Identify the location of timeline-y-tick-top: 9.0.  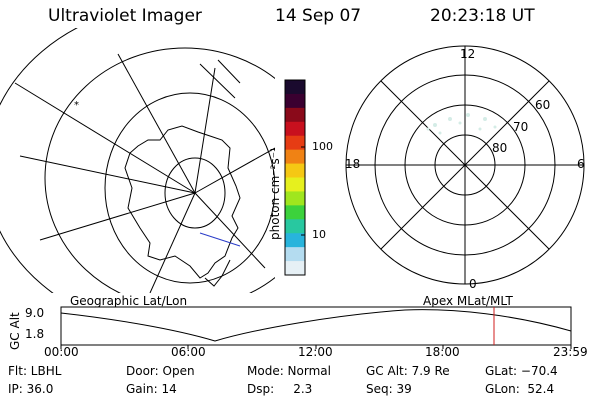
(35, 313).